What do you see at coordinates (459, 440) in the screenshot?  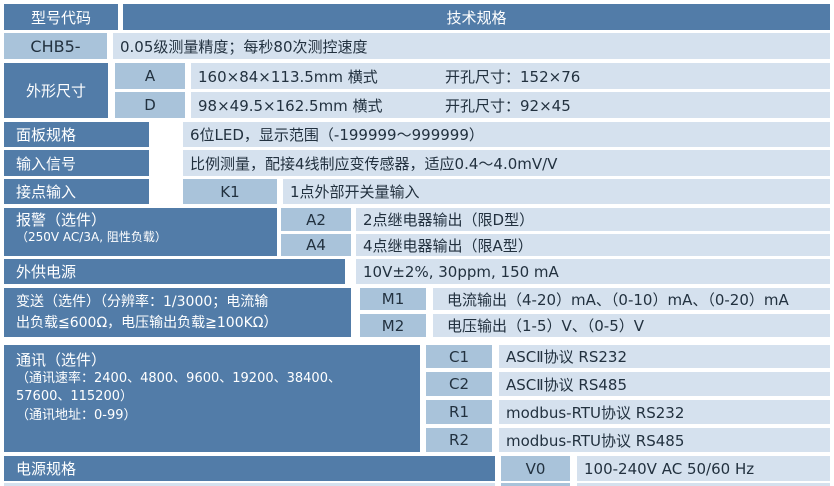 I see `comm-code-r2: R2` at bounding box center [459, 440].